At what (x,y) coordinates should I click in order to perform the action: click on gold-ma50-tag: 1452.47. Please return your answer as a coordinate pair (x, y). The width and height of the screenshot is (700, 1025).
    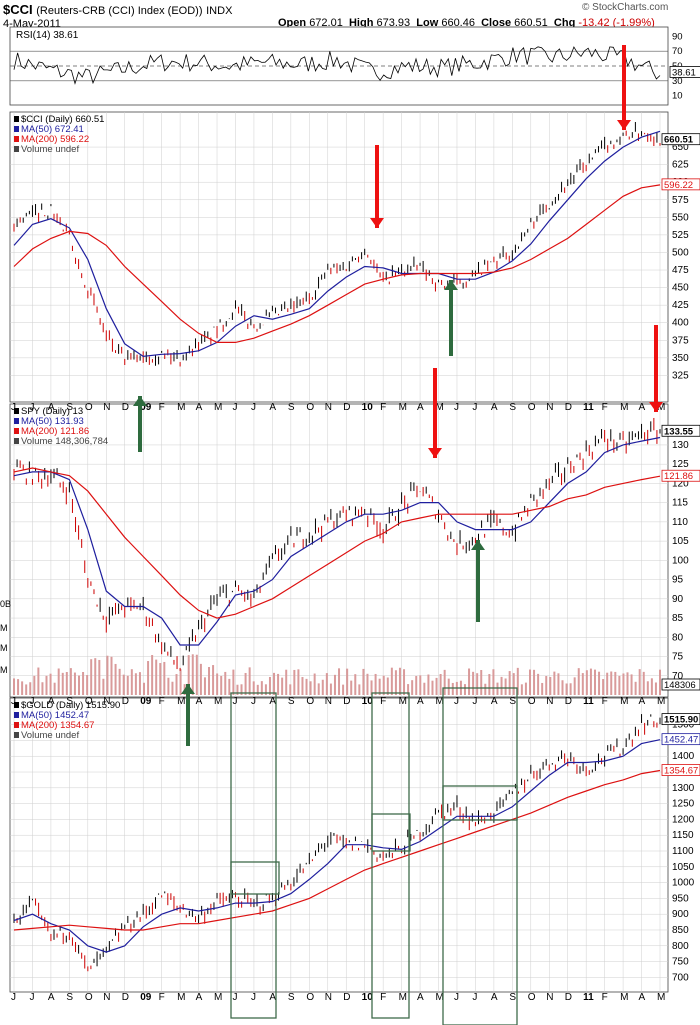
    Looking at the image, I should click on (681, 740).